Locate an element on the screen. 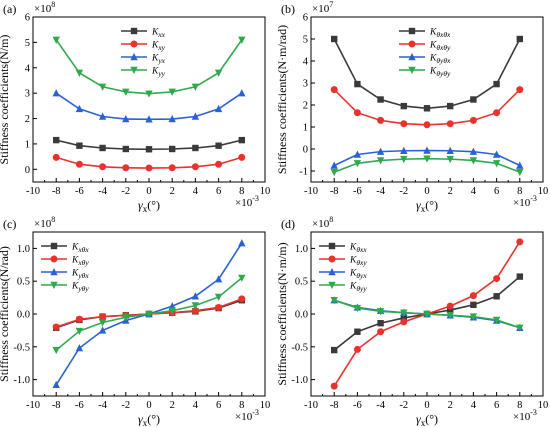 This screenshot has height=427, width=550. legend-label: Kθyθy is located at coordinates (440, 73).